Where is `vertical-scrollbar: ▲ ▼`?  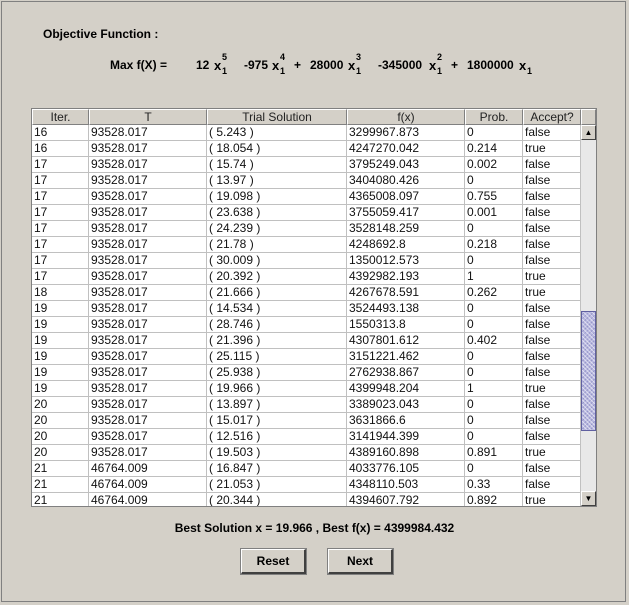
vertical-scrollbar: ▲ ▼ is located at coordinates (588, 315).